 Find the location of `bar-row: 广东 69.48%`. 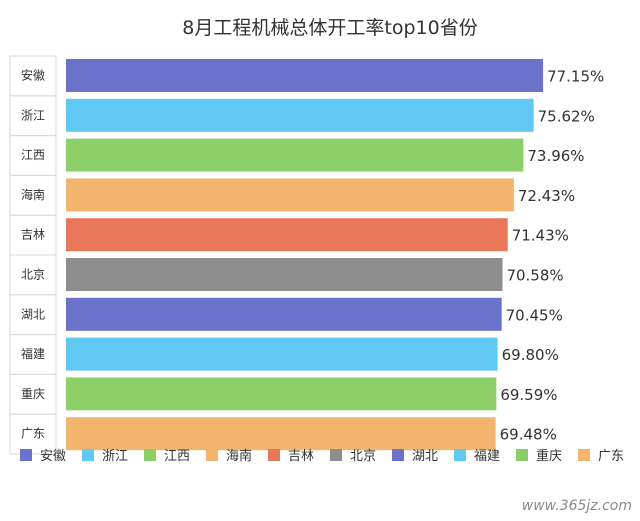

bar-row: 广东 69.48% is located at coordinates (283, 434).